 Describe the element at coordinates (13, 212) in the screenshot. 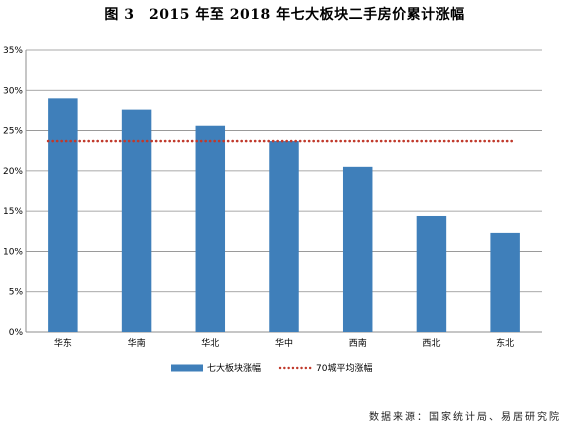

I see `y-tick-label: 15%` at that location.